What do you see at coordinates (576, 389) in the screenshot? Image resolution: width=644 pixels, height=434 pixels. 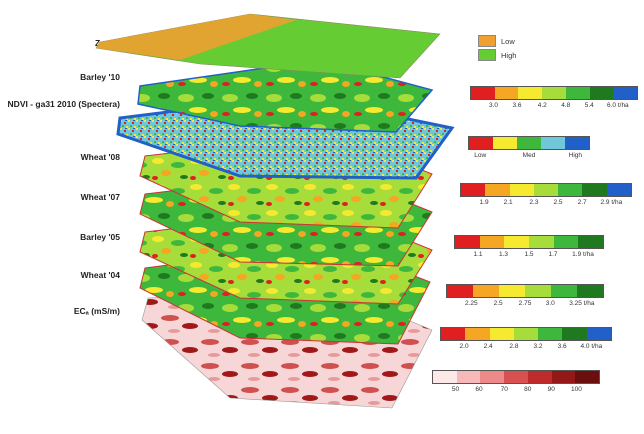 I see `legend-tick: 100` at bounding box center [576, 389].